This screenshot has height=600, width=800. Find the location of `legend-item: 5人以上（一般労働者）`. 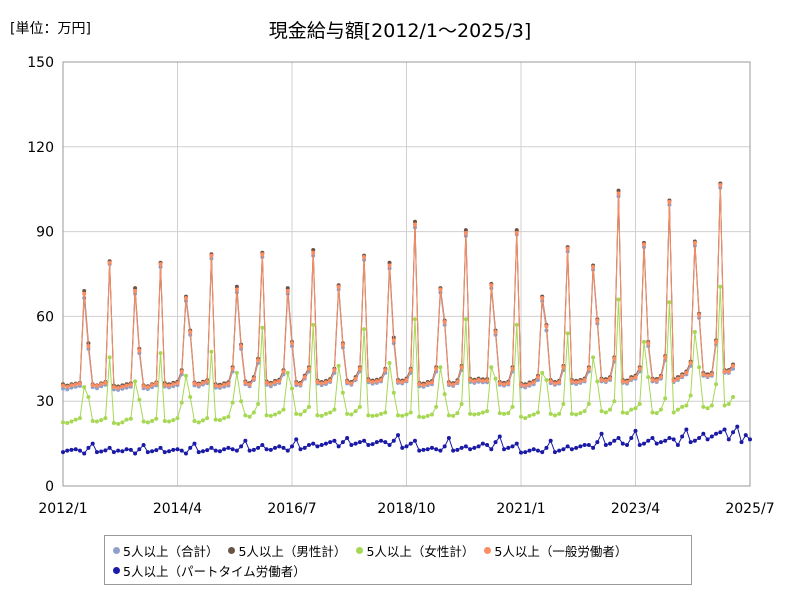

legend-item: 5人以上（一般労働者） is located at coordinates (555, 550).